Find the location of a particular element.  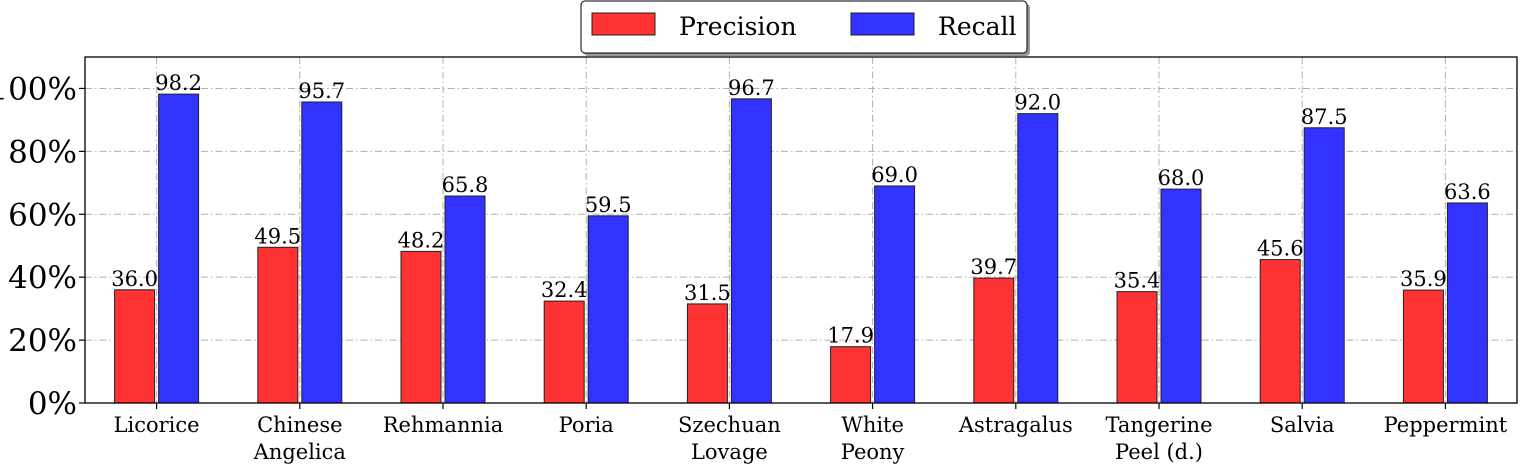

data-label-recall: 98.2 is located at coordinates (178, 83).